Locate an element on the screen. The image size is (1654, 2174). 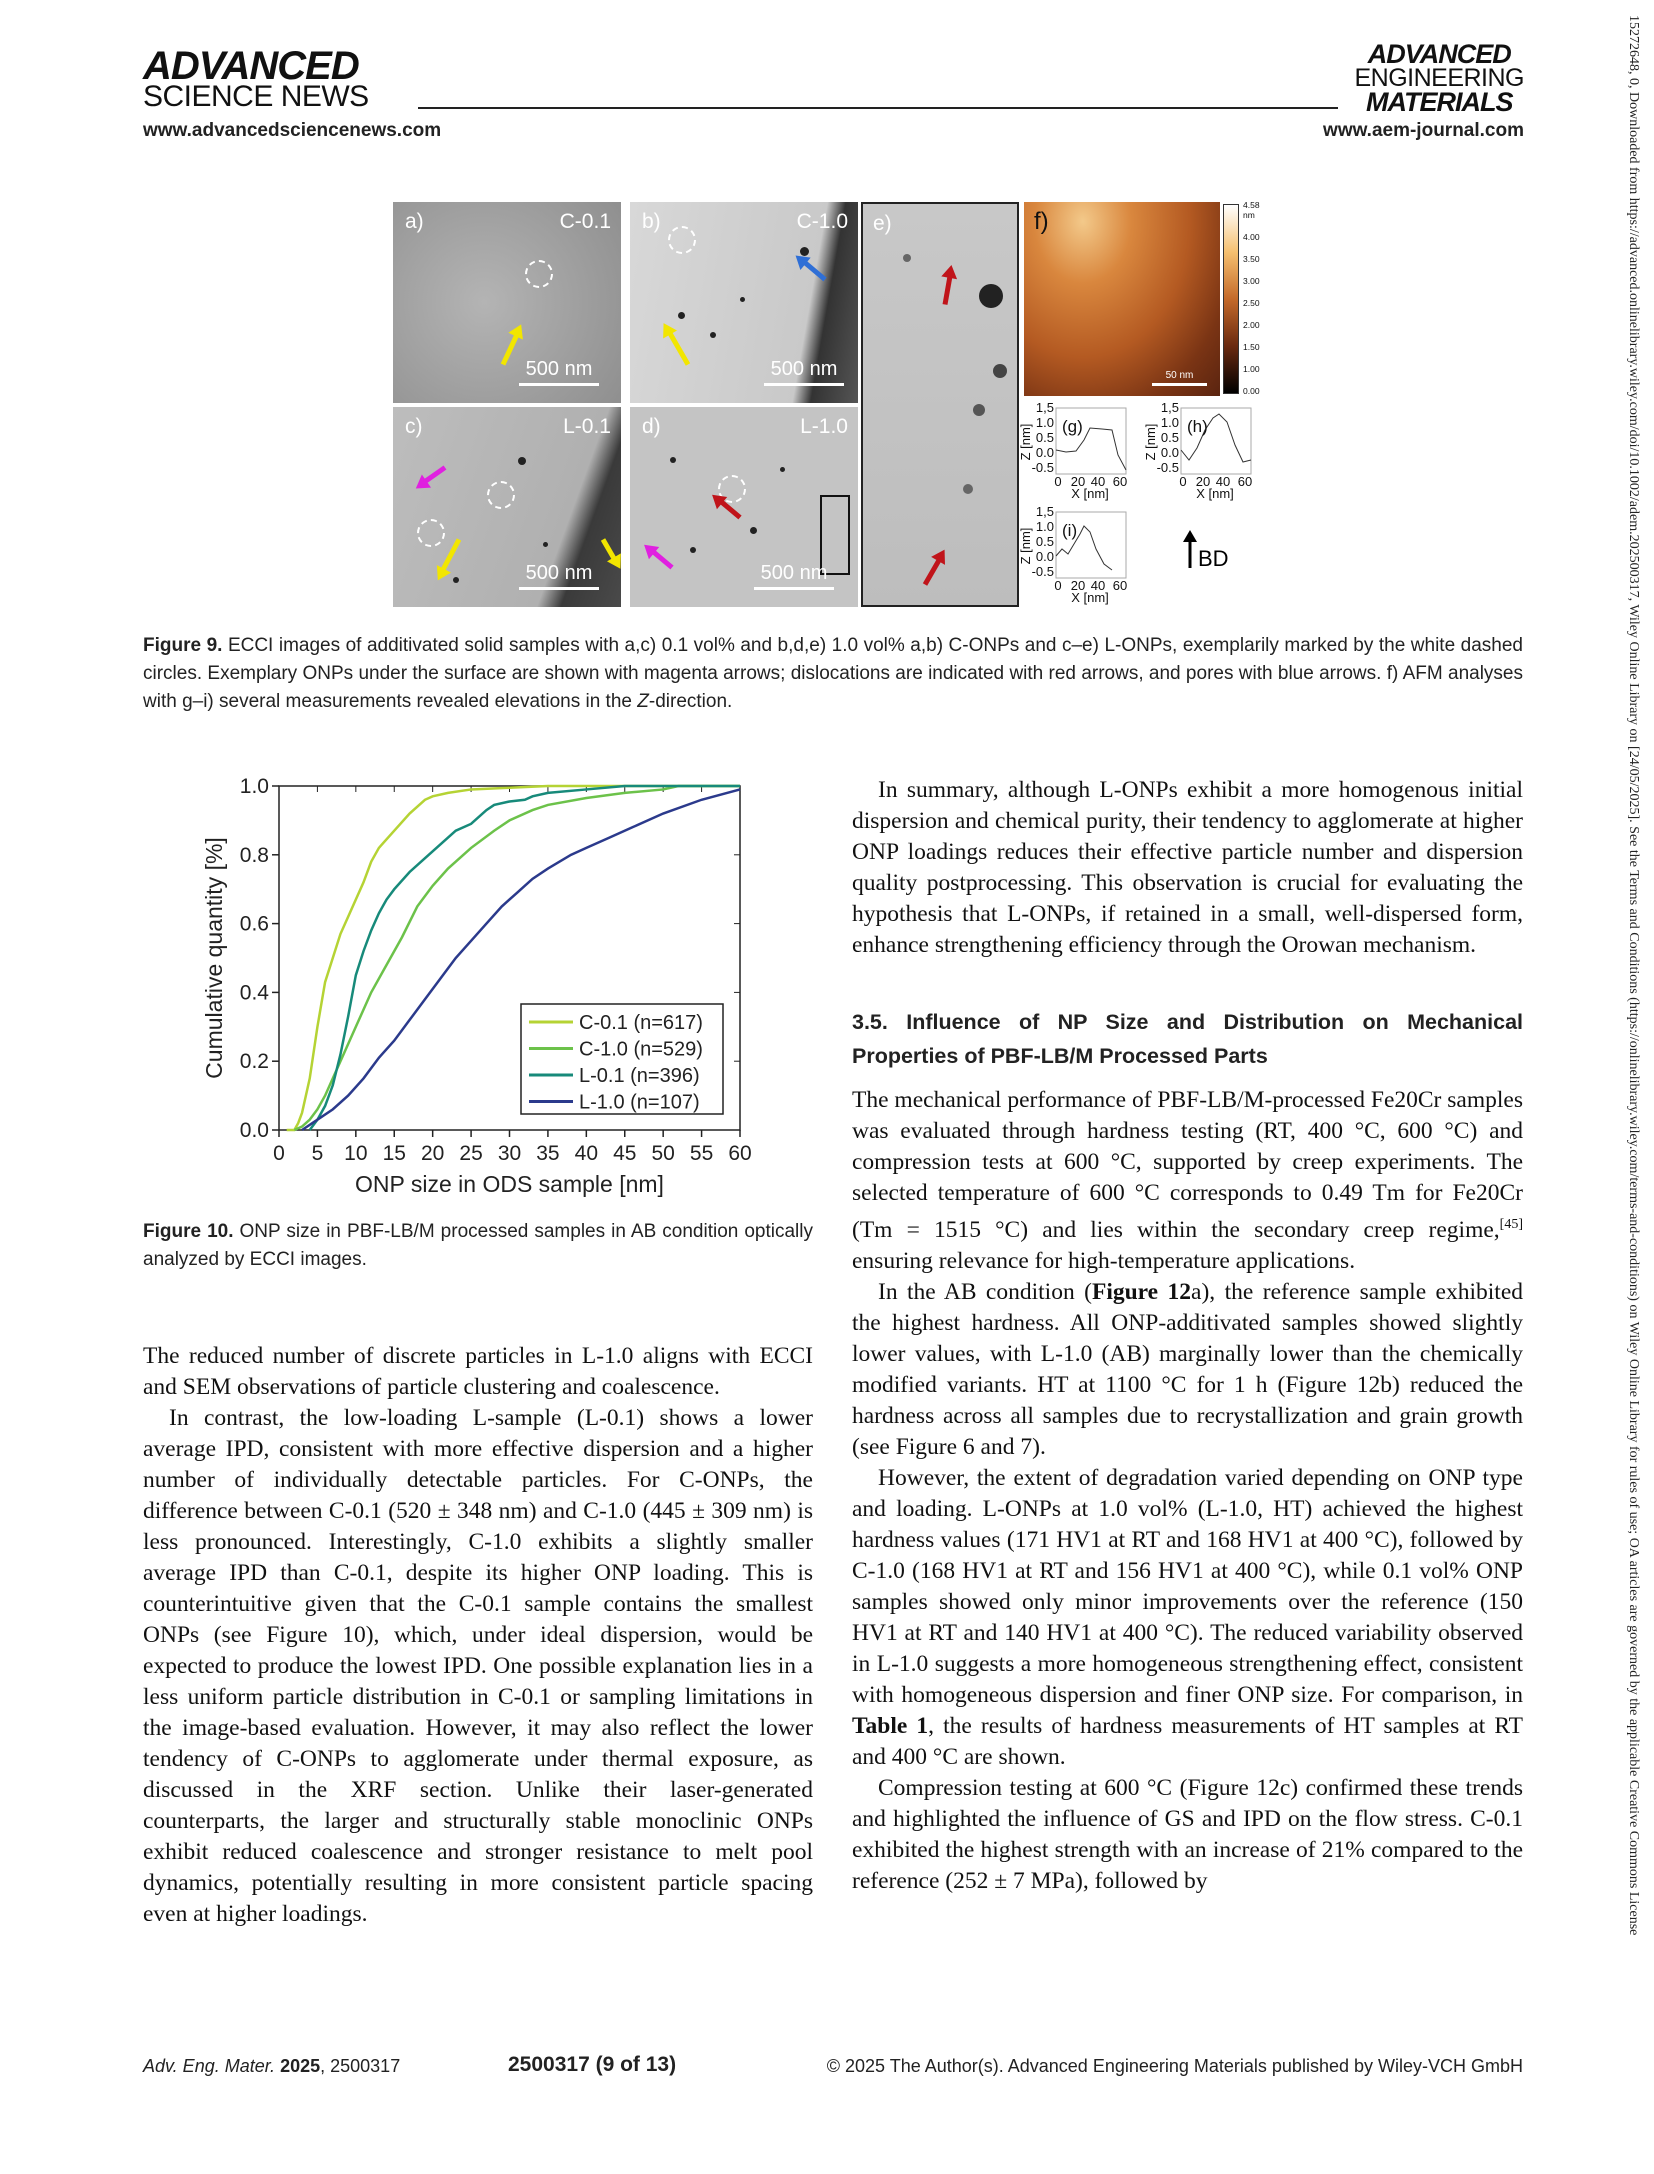
colorbar-tick: 3.50 is located at coordinates (1251, 259).